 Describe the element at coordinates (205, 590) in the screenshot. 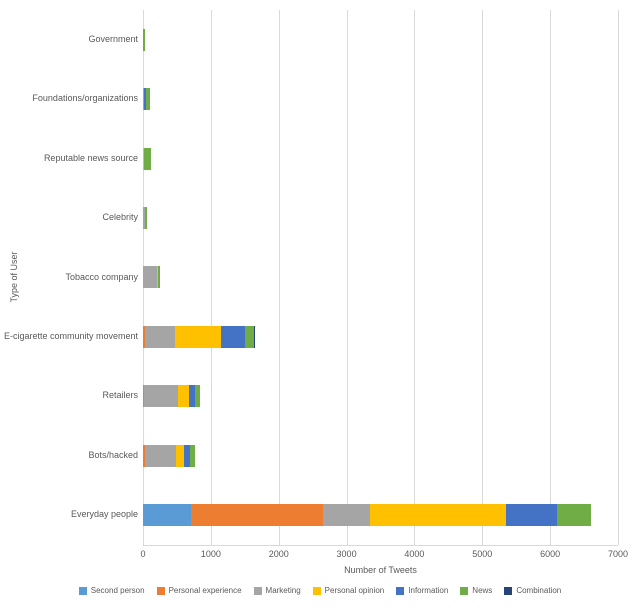

I see `legend-label: Personal experience` at that location.